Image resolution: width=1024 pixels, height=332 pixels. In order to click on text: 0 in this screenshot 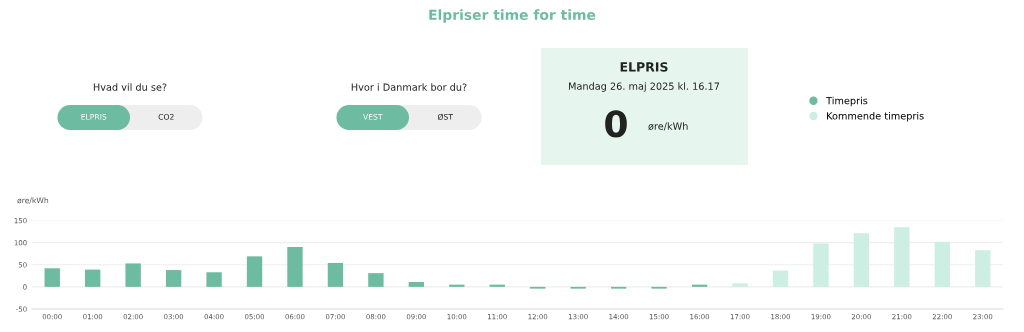, I will do `click(616, 124)`.